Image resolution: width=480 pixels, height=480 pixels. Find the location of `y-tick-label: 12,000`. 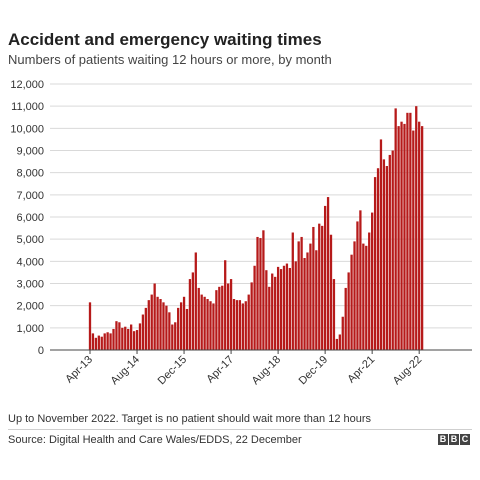

y-tick-label: 12,000 is located at coordinates (27, 85).